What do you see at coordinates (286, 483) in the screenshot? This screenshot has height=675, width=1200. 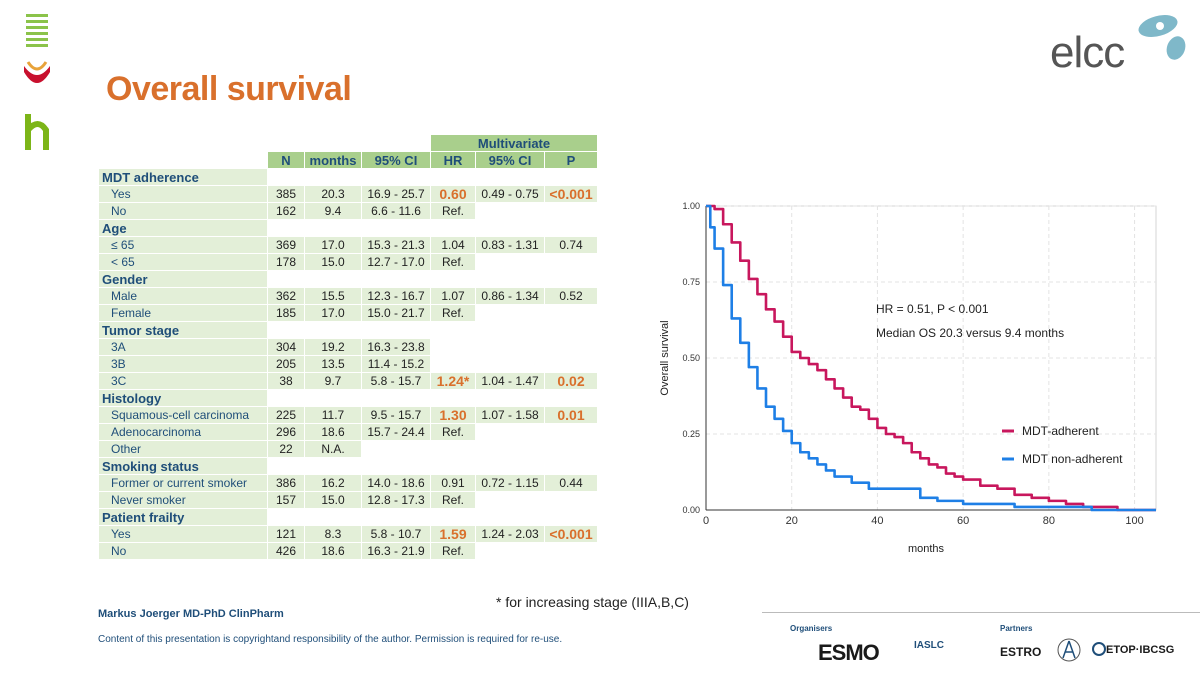 I see `cell-n: 386` at bounding box center [286, 483].